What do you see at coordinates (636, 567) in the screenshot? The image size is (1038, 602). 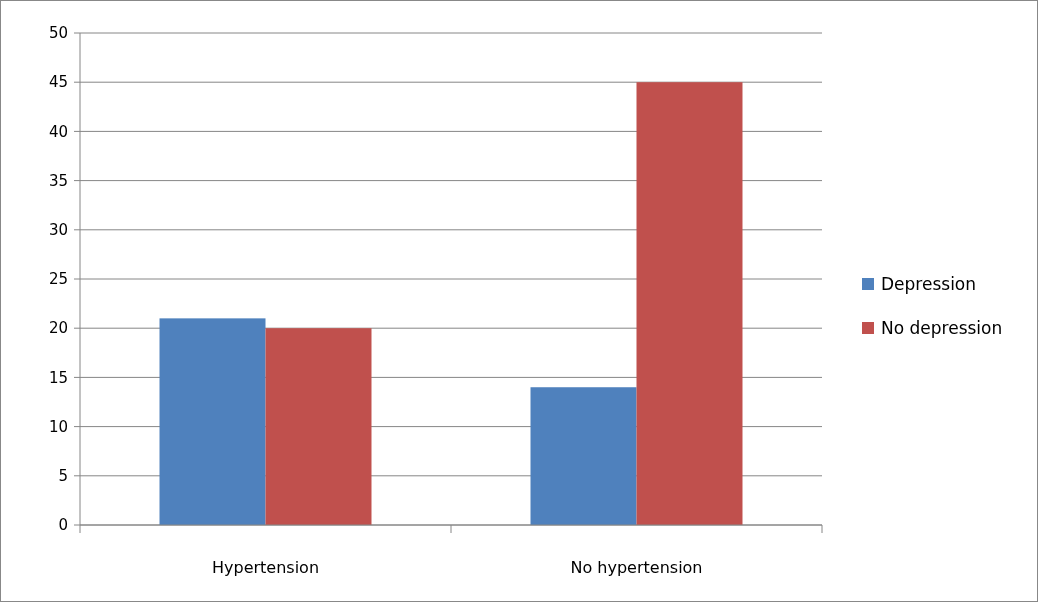 I see `x-tick-label: No hypertension` at bounding box center [636, 567].